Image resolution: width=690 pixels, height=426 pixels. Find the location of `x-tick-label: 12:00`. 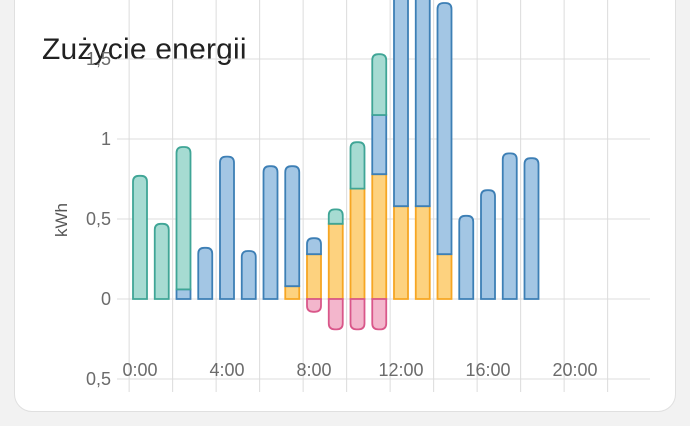

x-tick-label: 12:00 is located at coordinates (400, 370).